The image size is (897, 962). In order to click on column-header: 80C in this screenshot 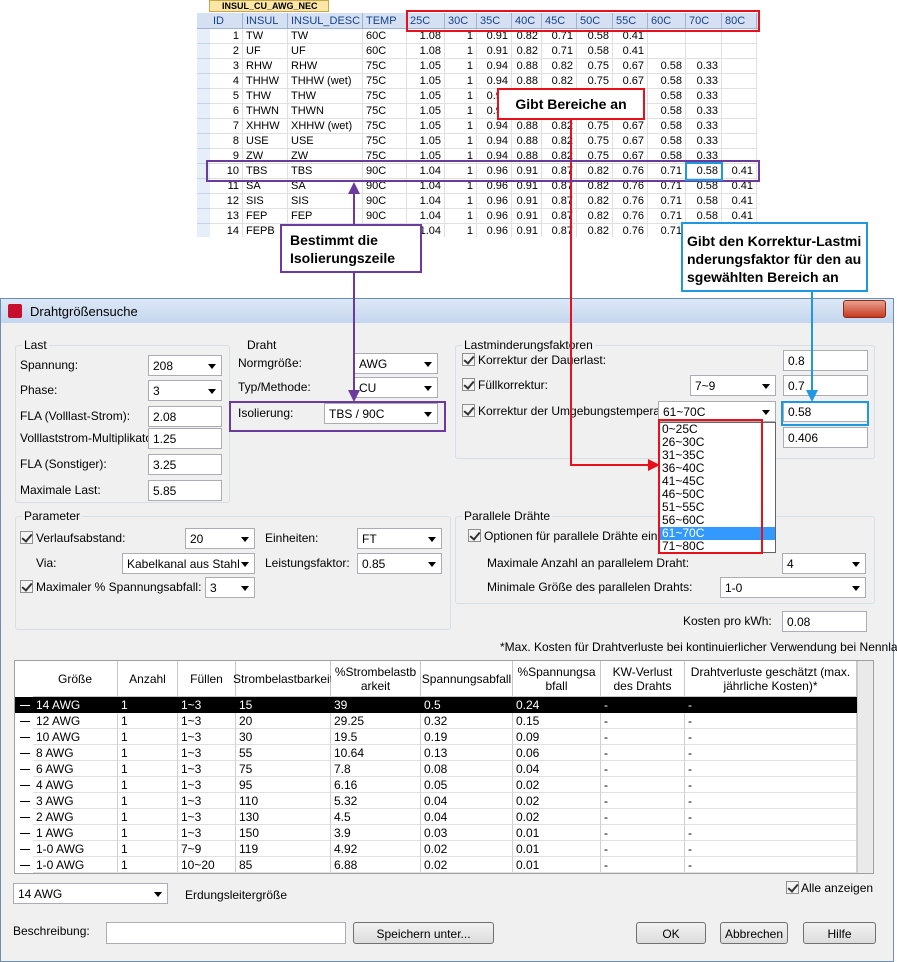, I will do `click(739, 21)`.